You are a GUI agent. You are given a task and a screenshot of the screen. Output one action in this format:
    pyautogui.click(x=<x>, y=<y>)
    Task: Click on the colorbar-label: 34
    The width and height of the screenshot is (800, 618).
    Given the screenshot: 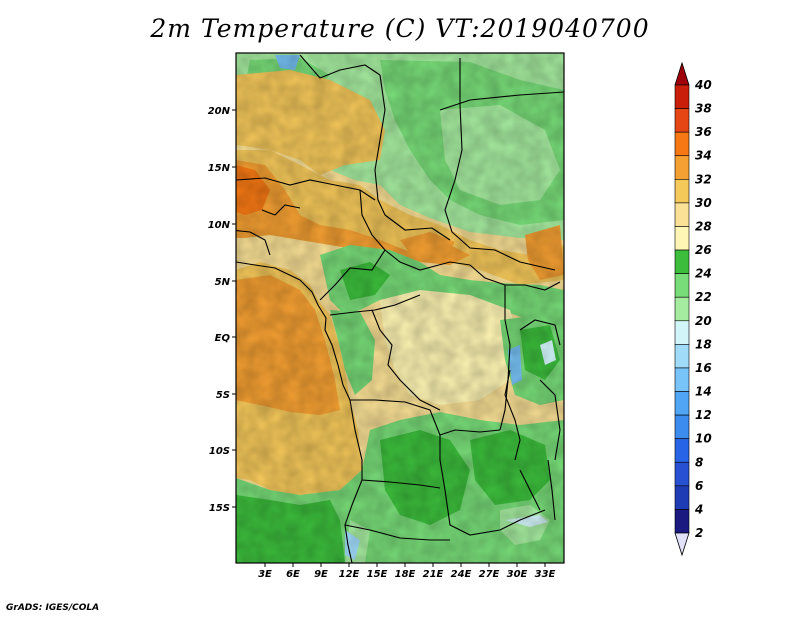 What is the action you would take?
    pyautogui.click(x=703, y=156)
    